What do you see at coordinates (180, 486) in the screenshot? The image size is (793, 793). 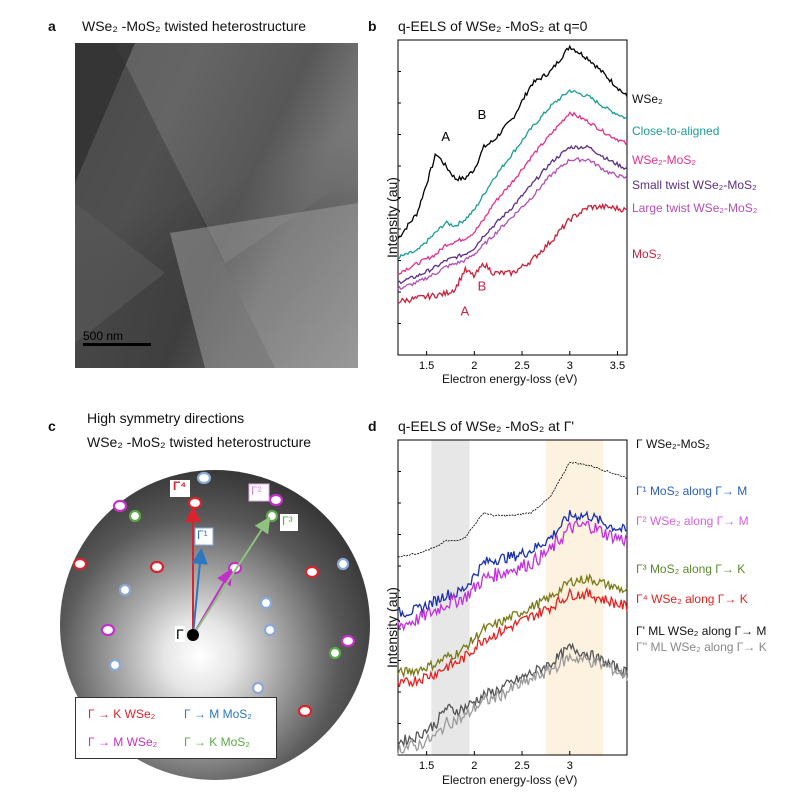 I see `gamma4-label: Γ⁴` at bounding box center [180, 486].